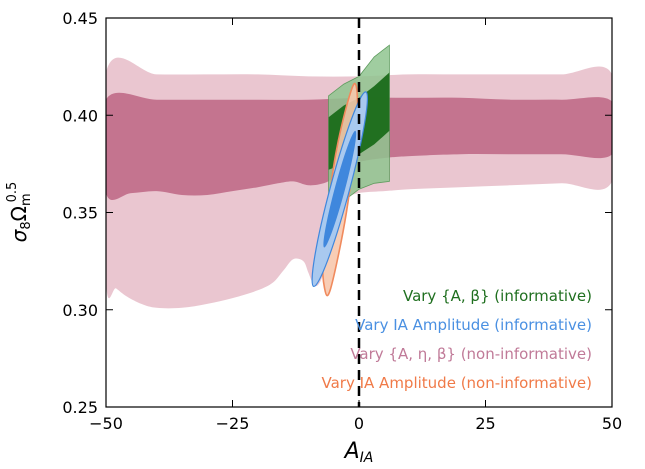  I want to click on x-tick-label: 25, so click(485, 423).